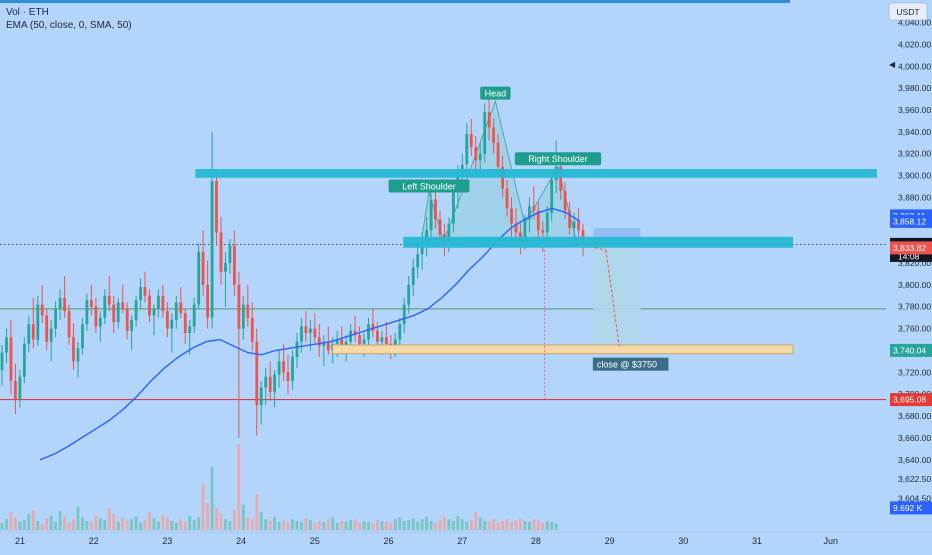 This screenshot has width=932, height=555. I want to click on scroll-arrow-icon: ◀, so click(892, 64).